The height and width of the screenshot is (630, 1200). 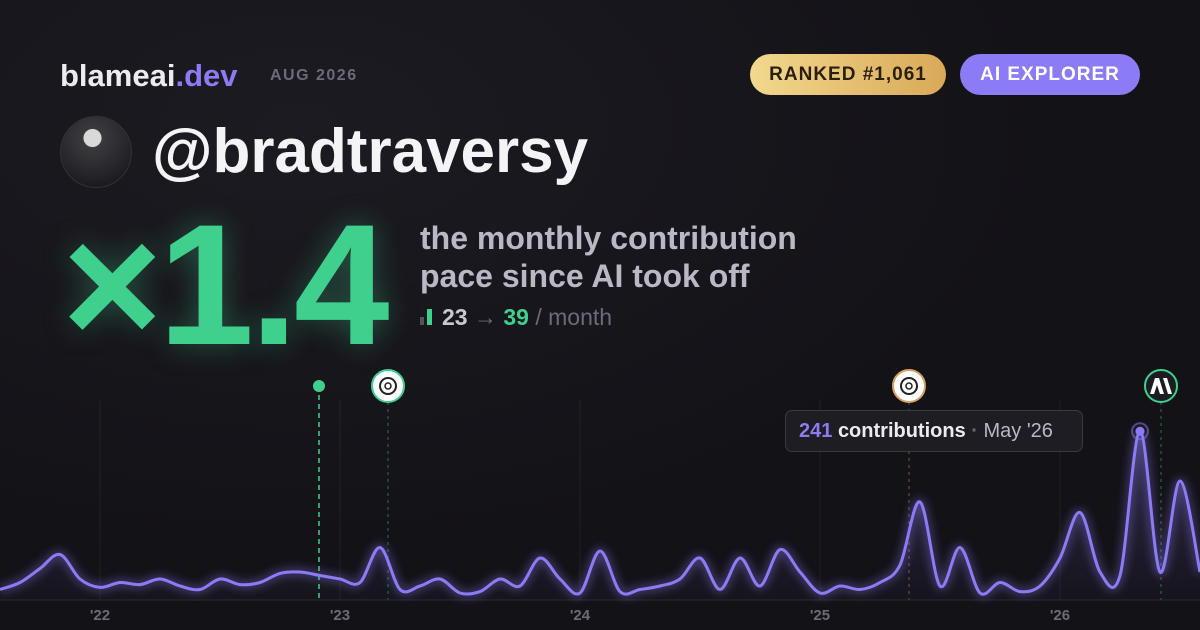 What do you see at coordinates (1050, 74) in the screenshot?
I see `tier-badge: AI EXPLORER` at bounding box center [1050, 74].